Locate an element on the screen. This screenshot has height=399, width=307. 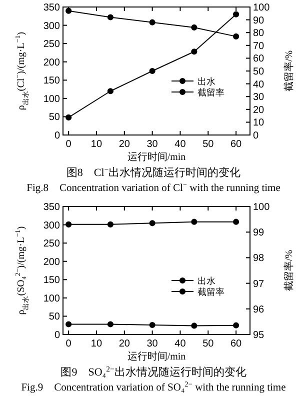
y2-tick-label: 30 is located at coordinates (259, 98).